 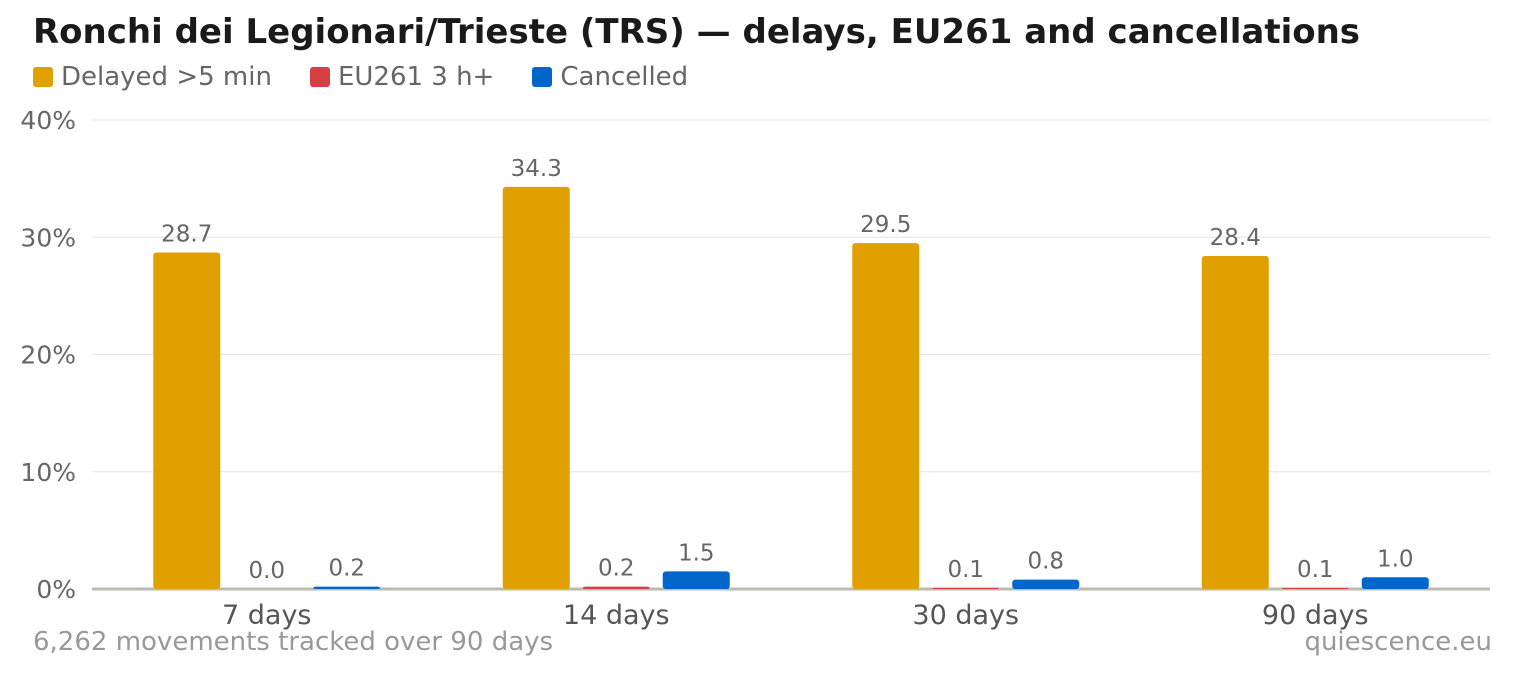 What do you see at coordinates (542, 77) in the screenshot?
I see `legend-swatch-cancelled` at bounding box center [542, 77].